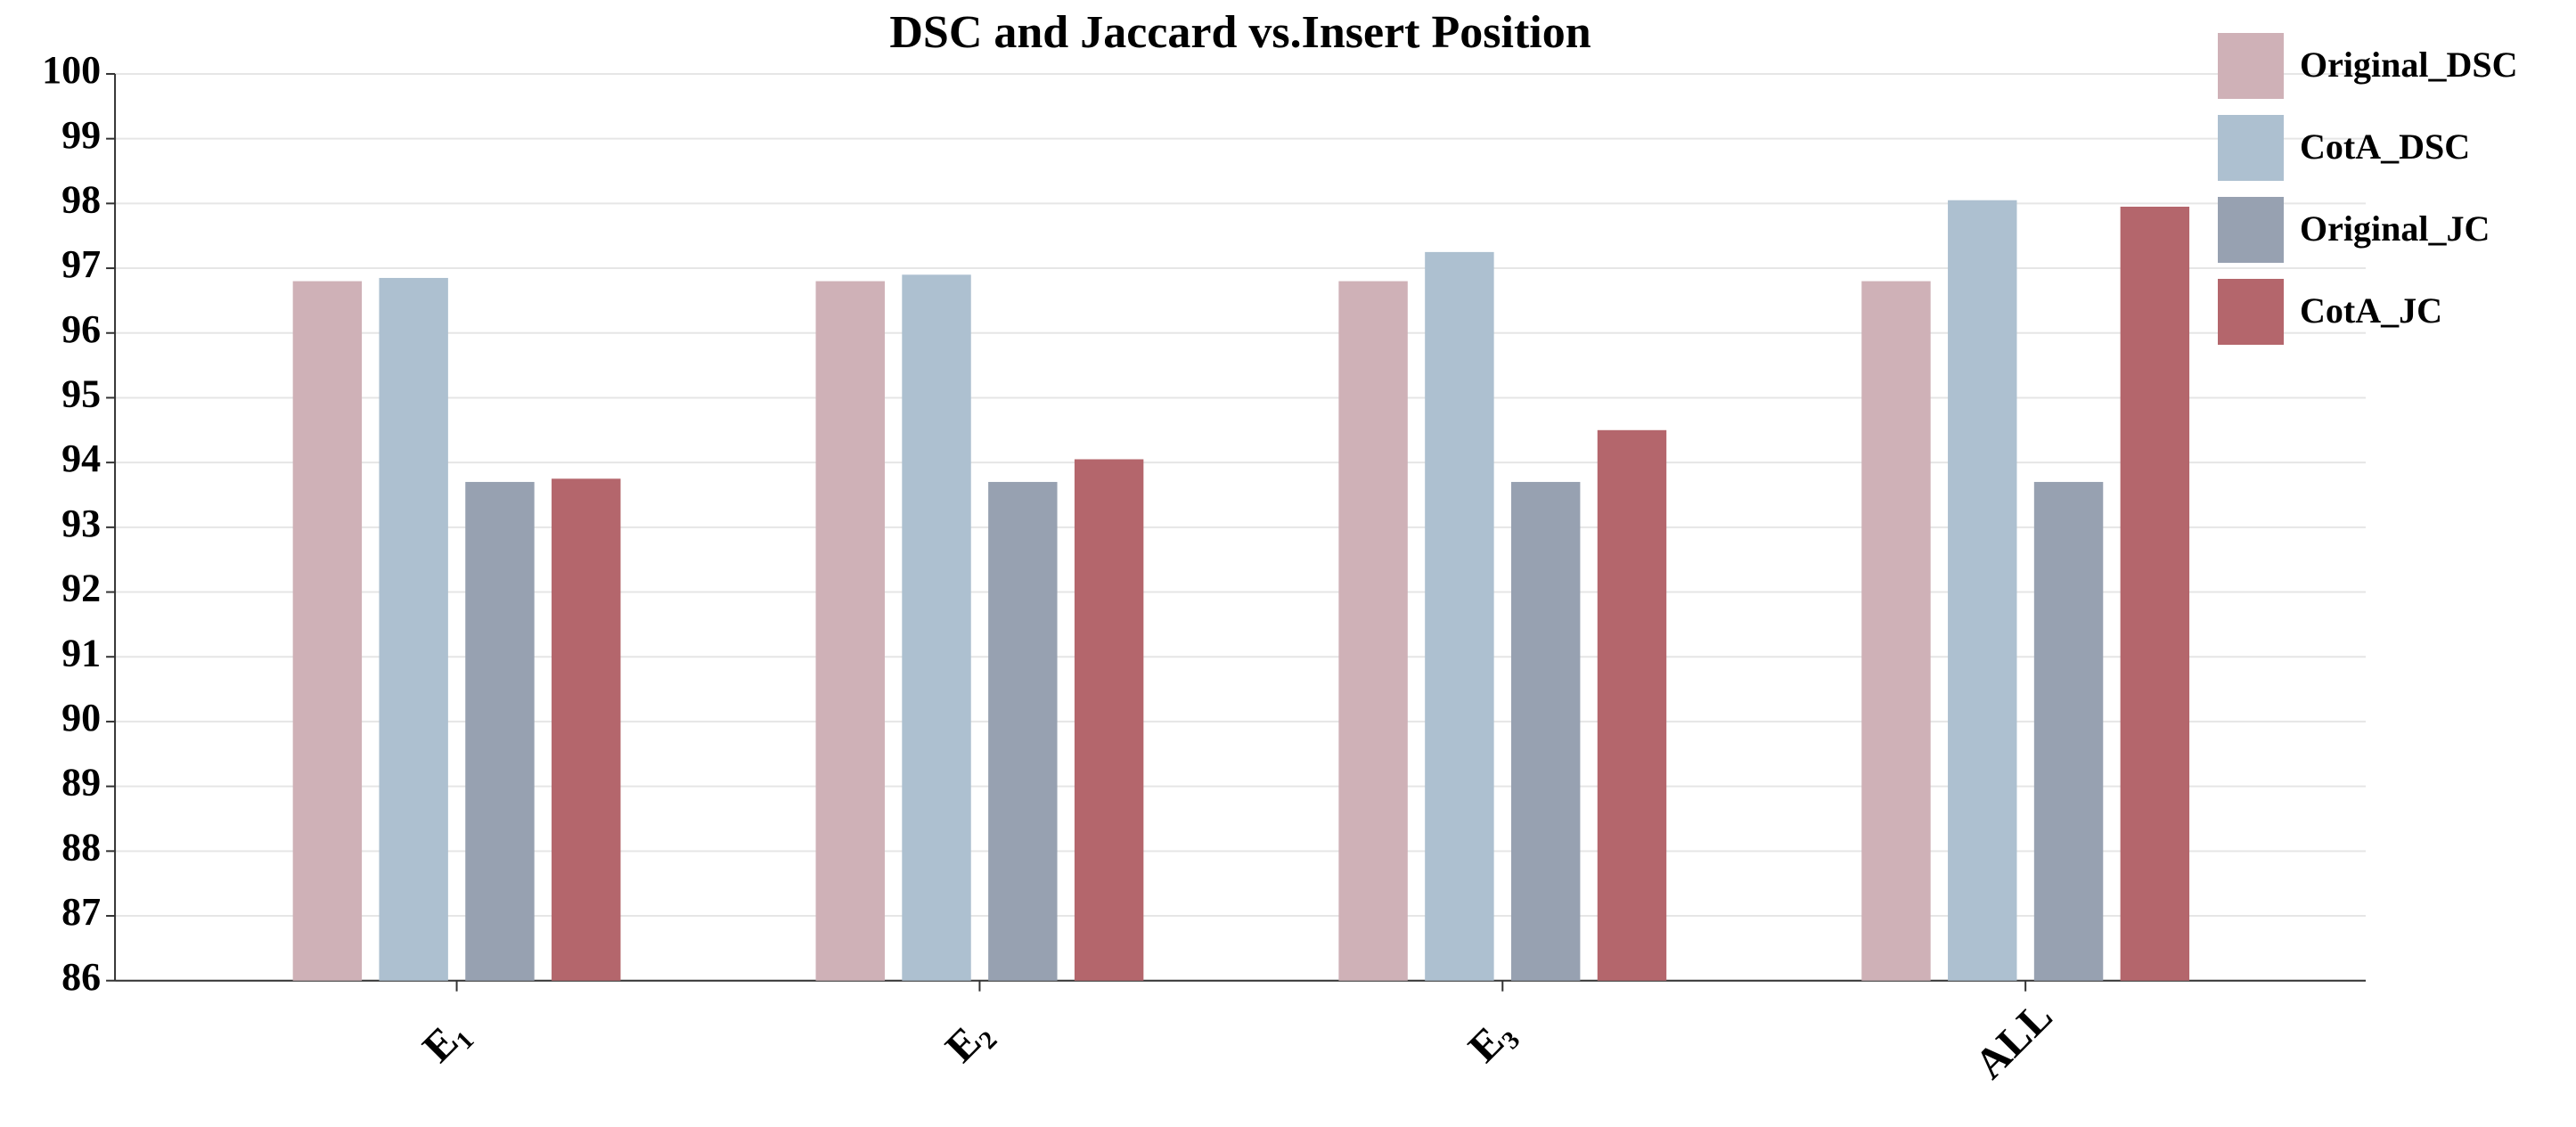 Image resolution: width=2576 pixels, height=1127 pixels. I want to click on y-tick-label: 87, so click(81, 912).